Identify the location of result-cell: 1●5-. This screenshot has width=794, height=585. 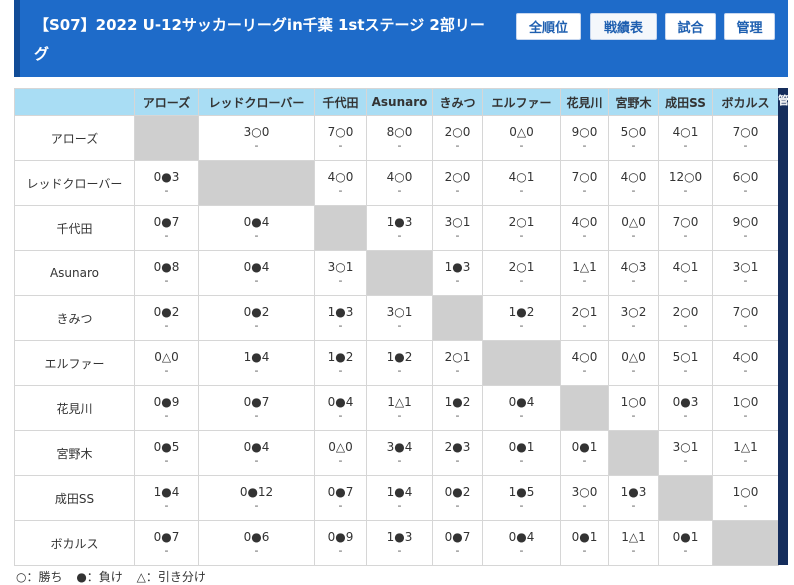
(521, 498).